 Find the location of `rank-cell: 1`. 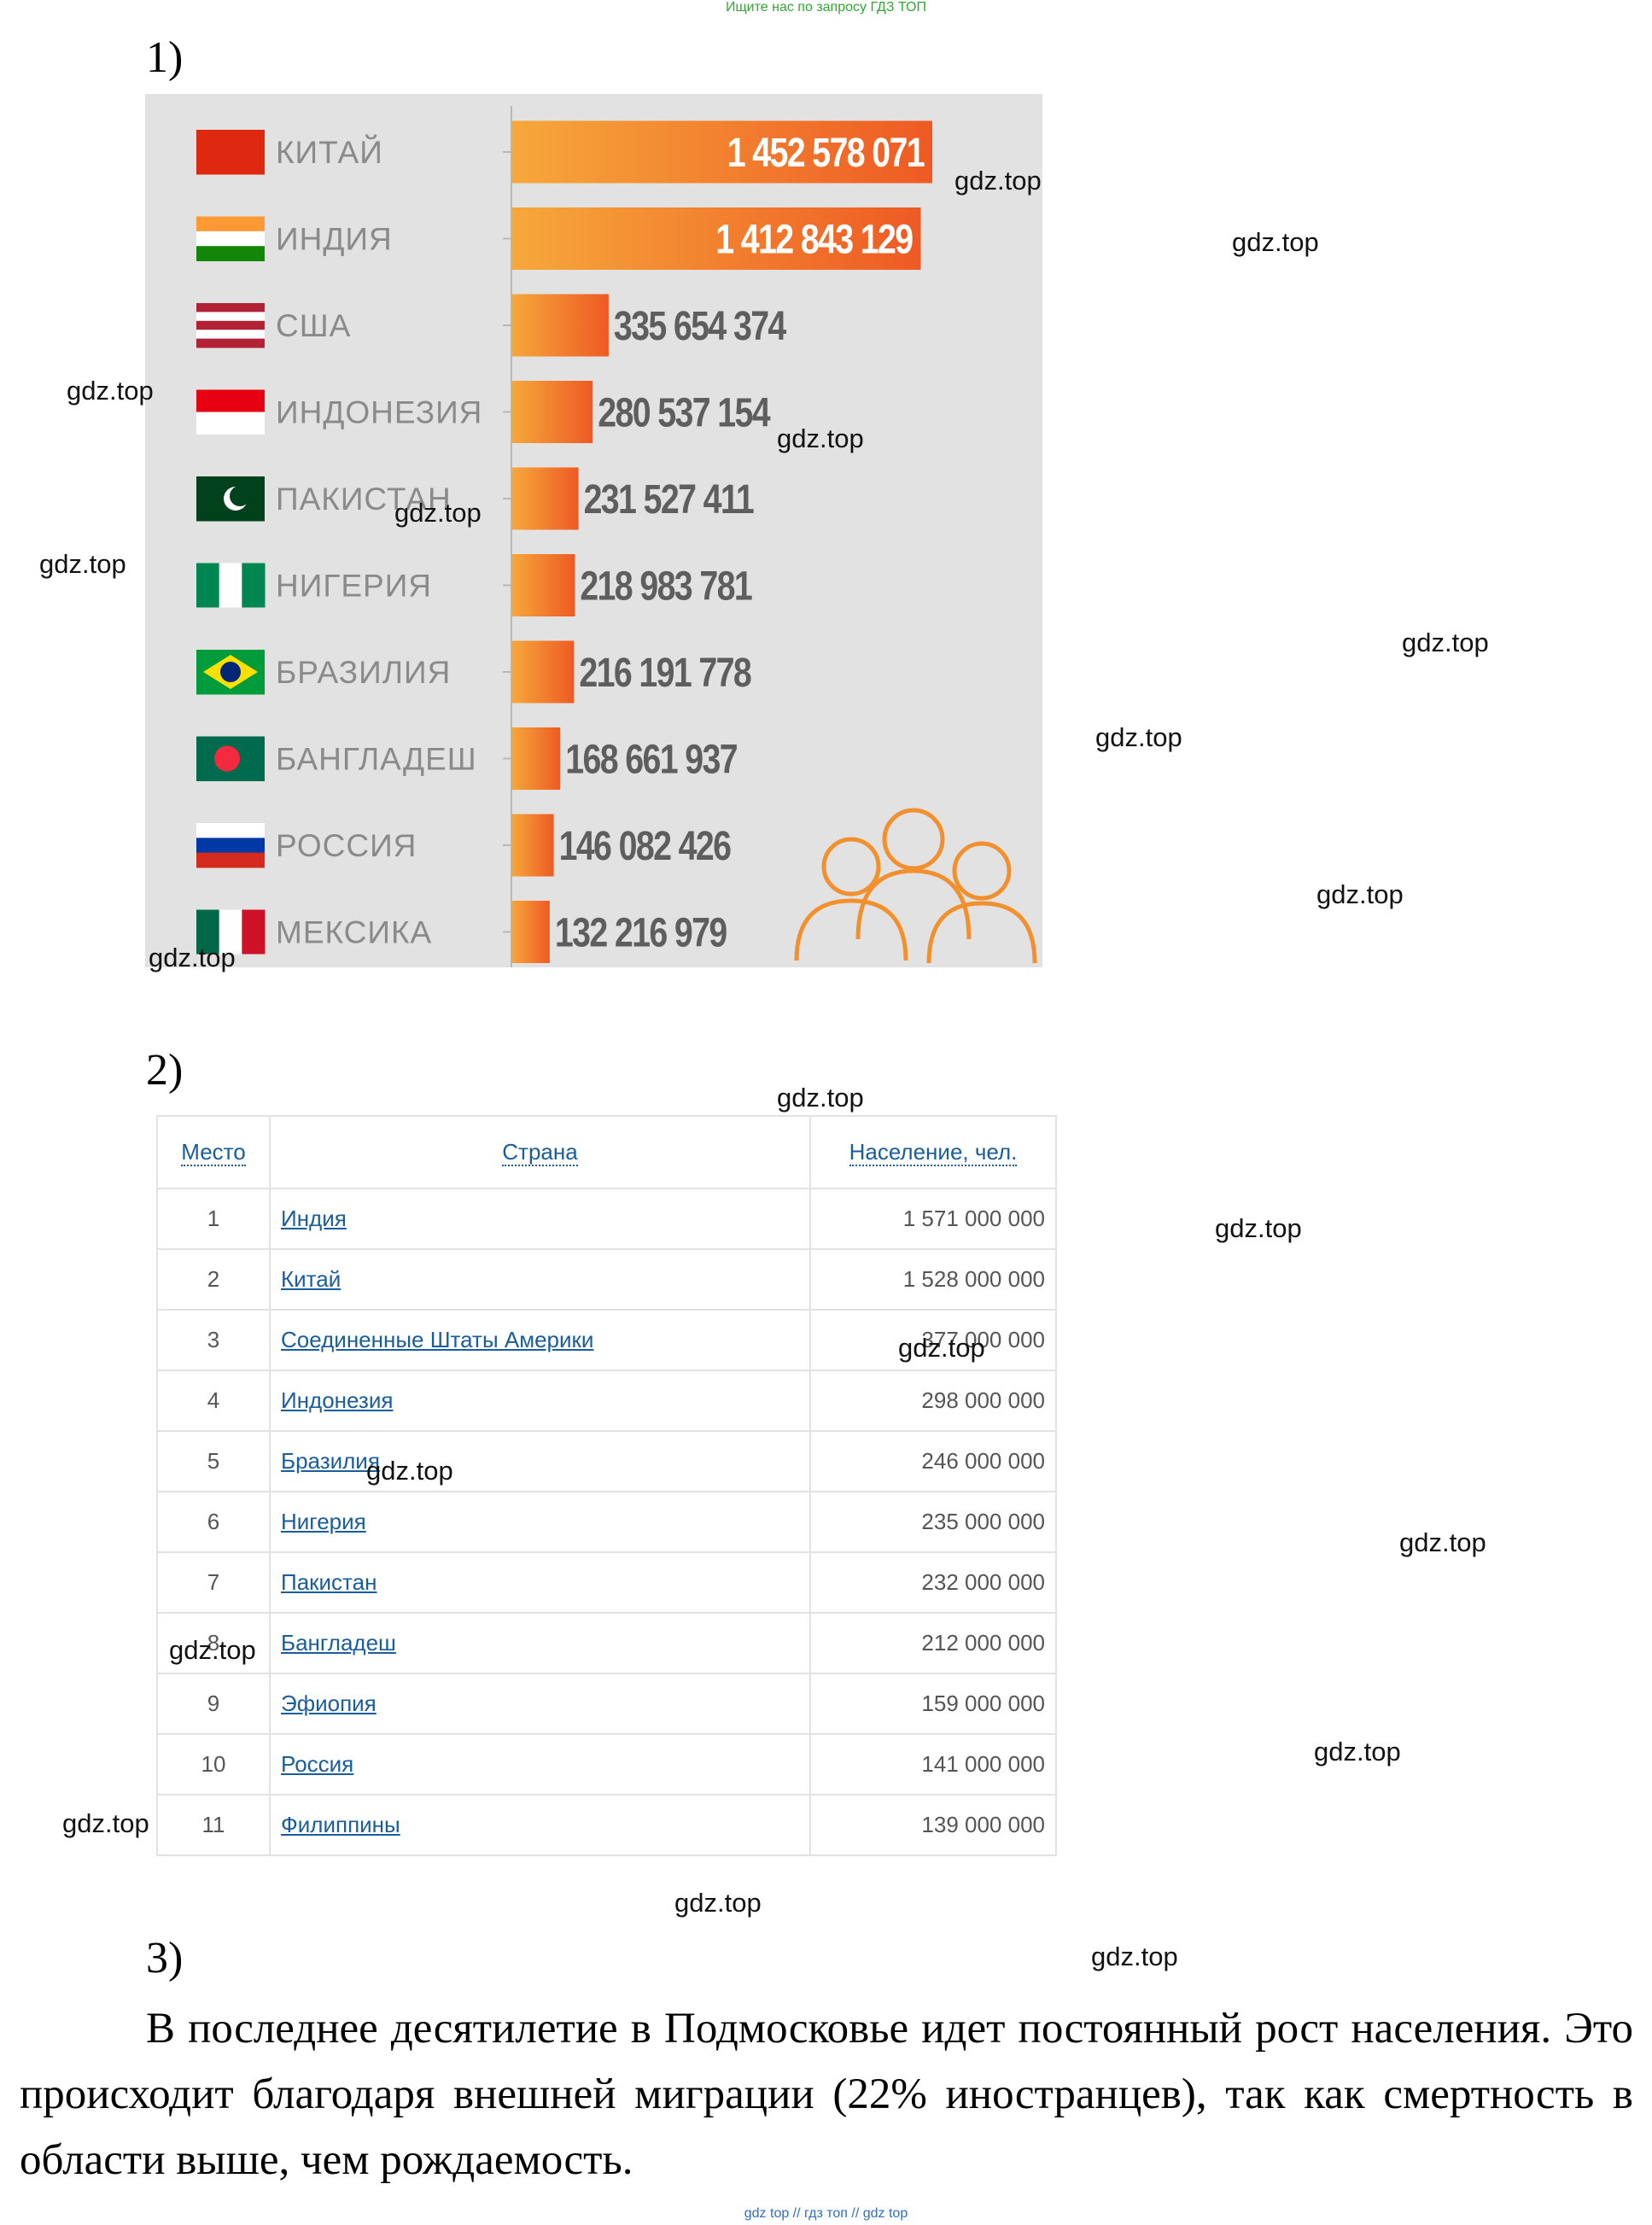

rank-cell: 1 is located at coordinates (213, 1219).